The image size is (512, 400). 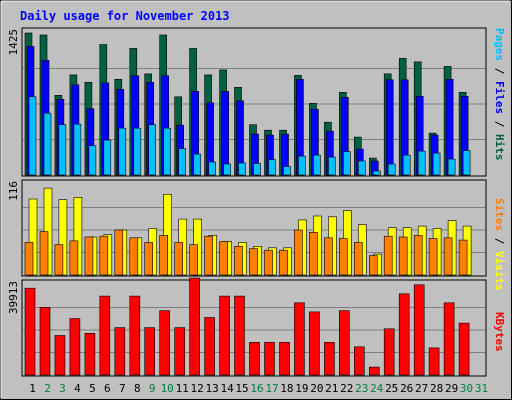 What do you see at coordinates (499, 332) in the screenshot?
I see `legend-panel3: KBytes` at bounding box center [499, 332].